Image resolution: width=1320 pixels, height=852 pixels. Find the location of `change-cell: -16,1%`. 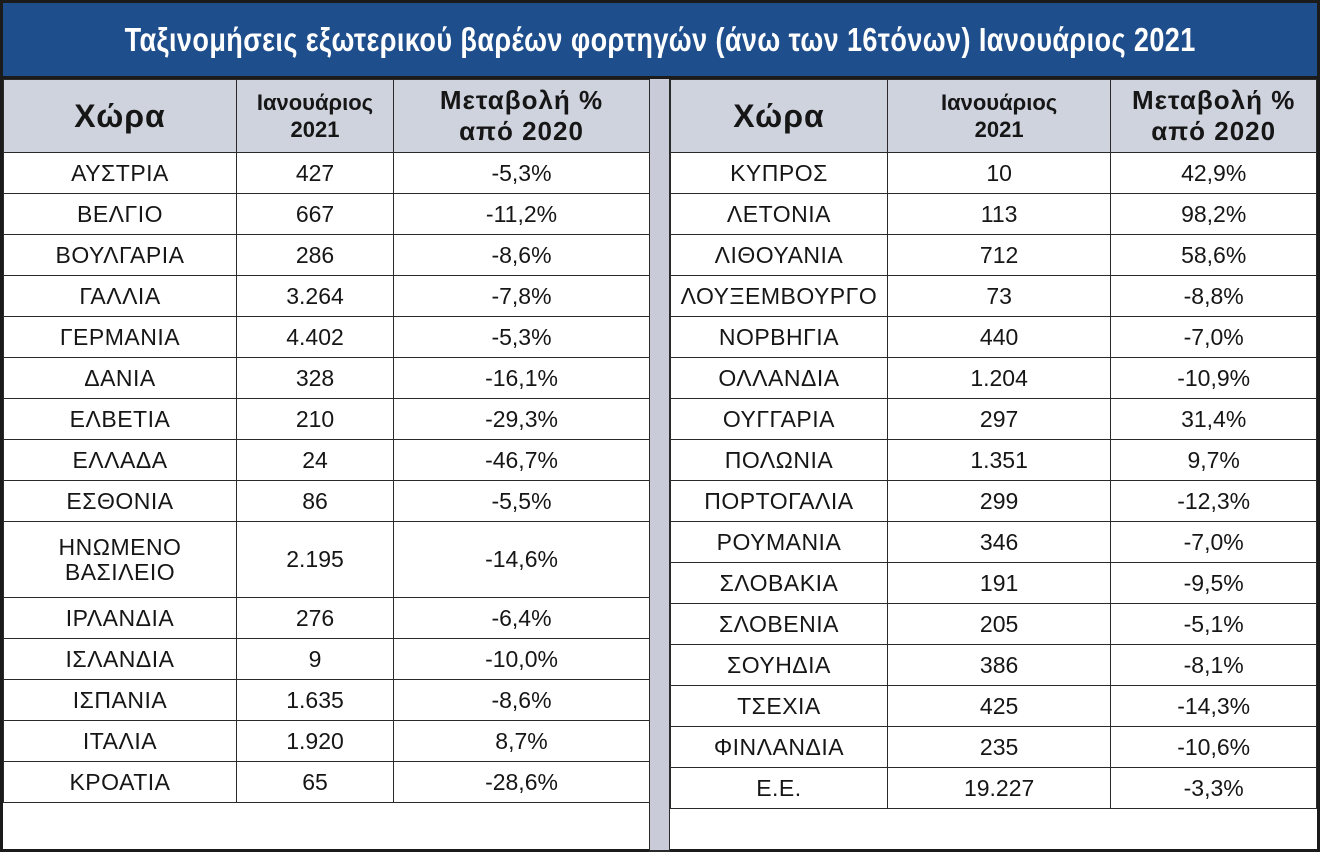

change-cell: -16,1% is located at coordinates (521, 378).